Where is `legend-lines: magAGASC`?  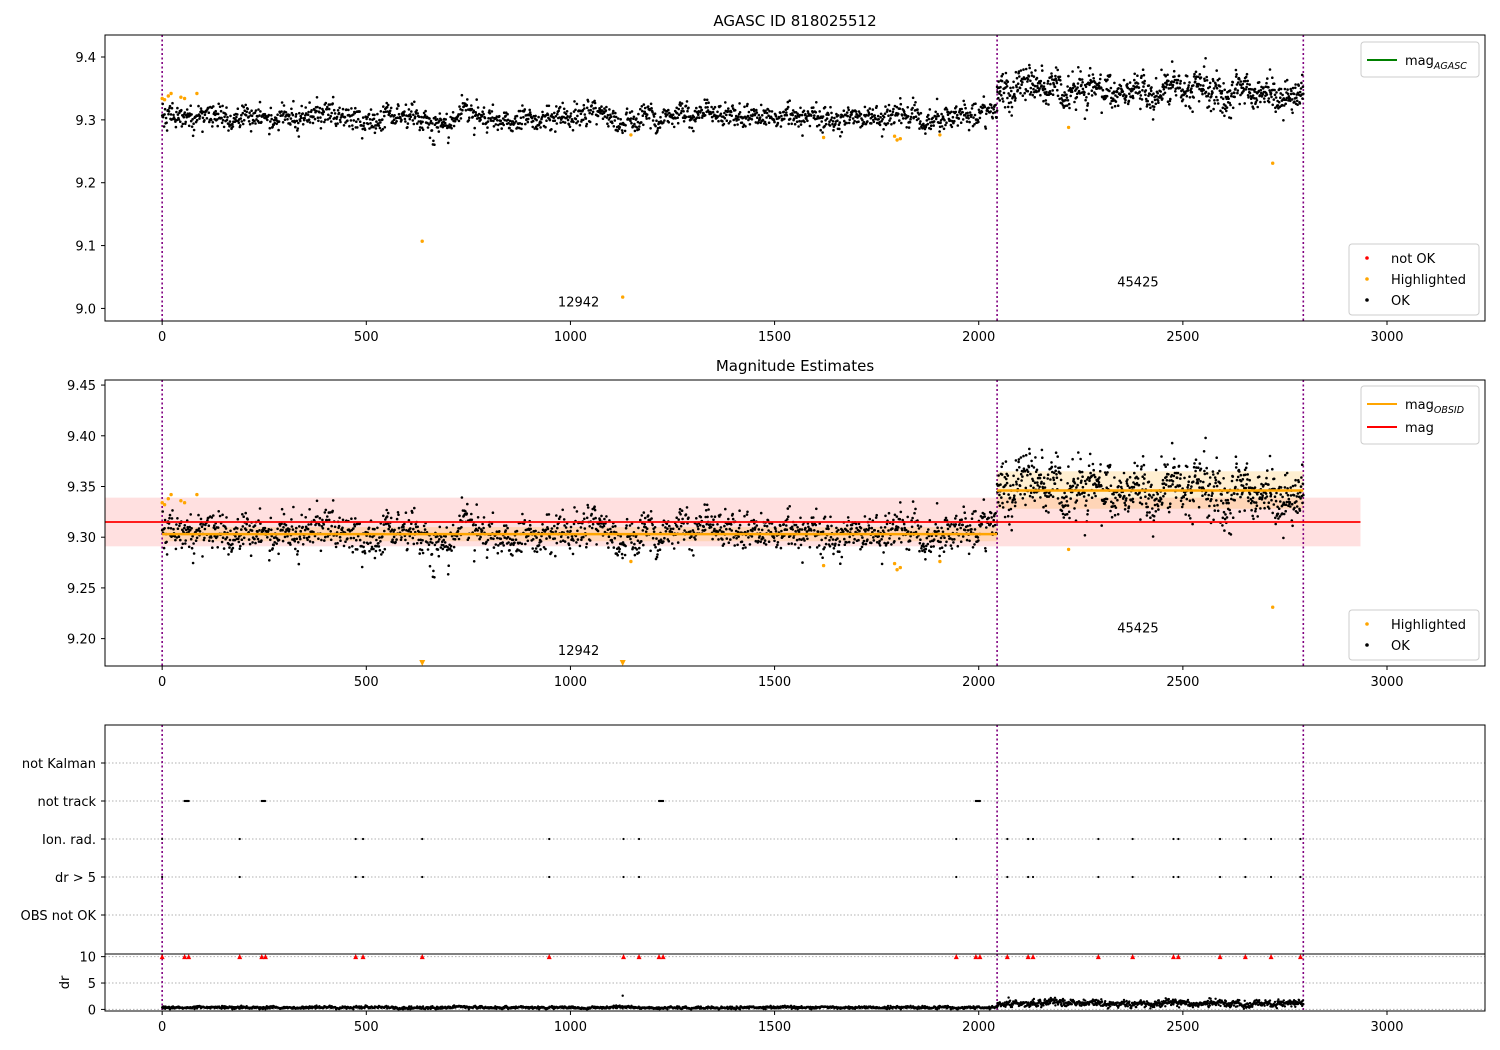 legend-lines: magAGASC is located at coordinates (1420, 59).